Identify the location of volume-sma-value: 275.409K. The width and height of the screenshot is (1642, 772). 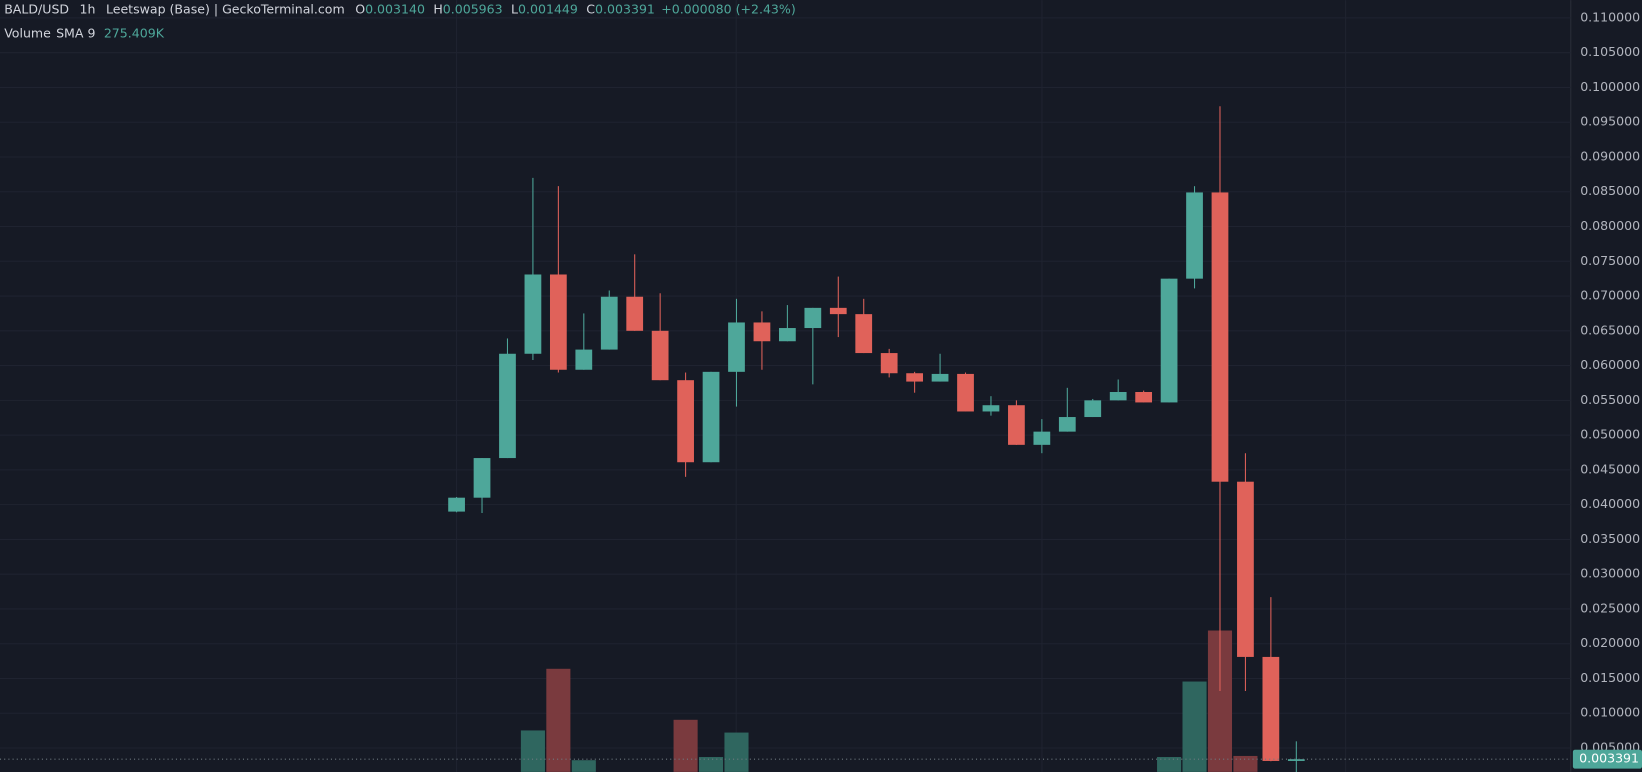
(134, 32).